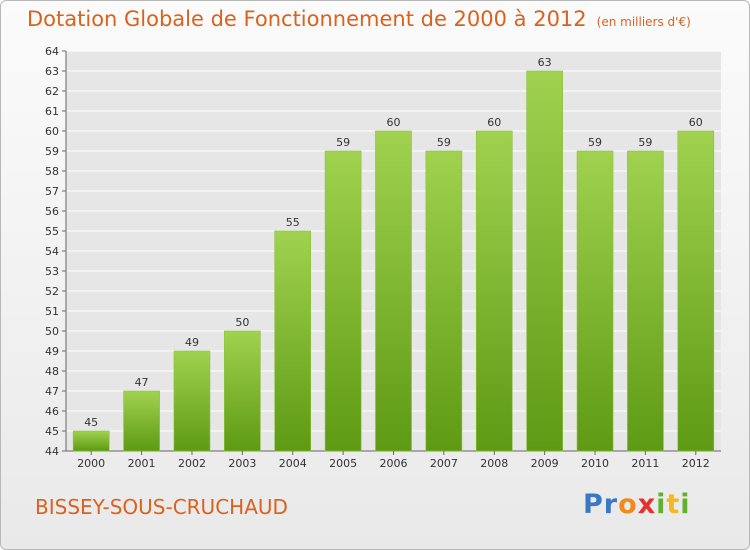 Image resolution: width=750 pixels, height=550 pixels. What do you see at coordinates (593, 504) in the screenshot?
I see `logo-letter: P` at bounding box center [593, 504].